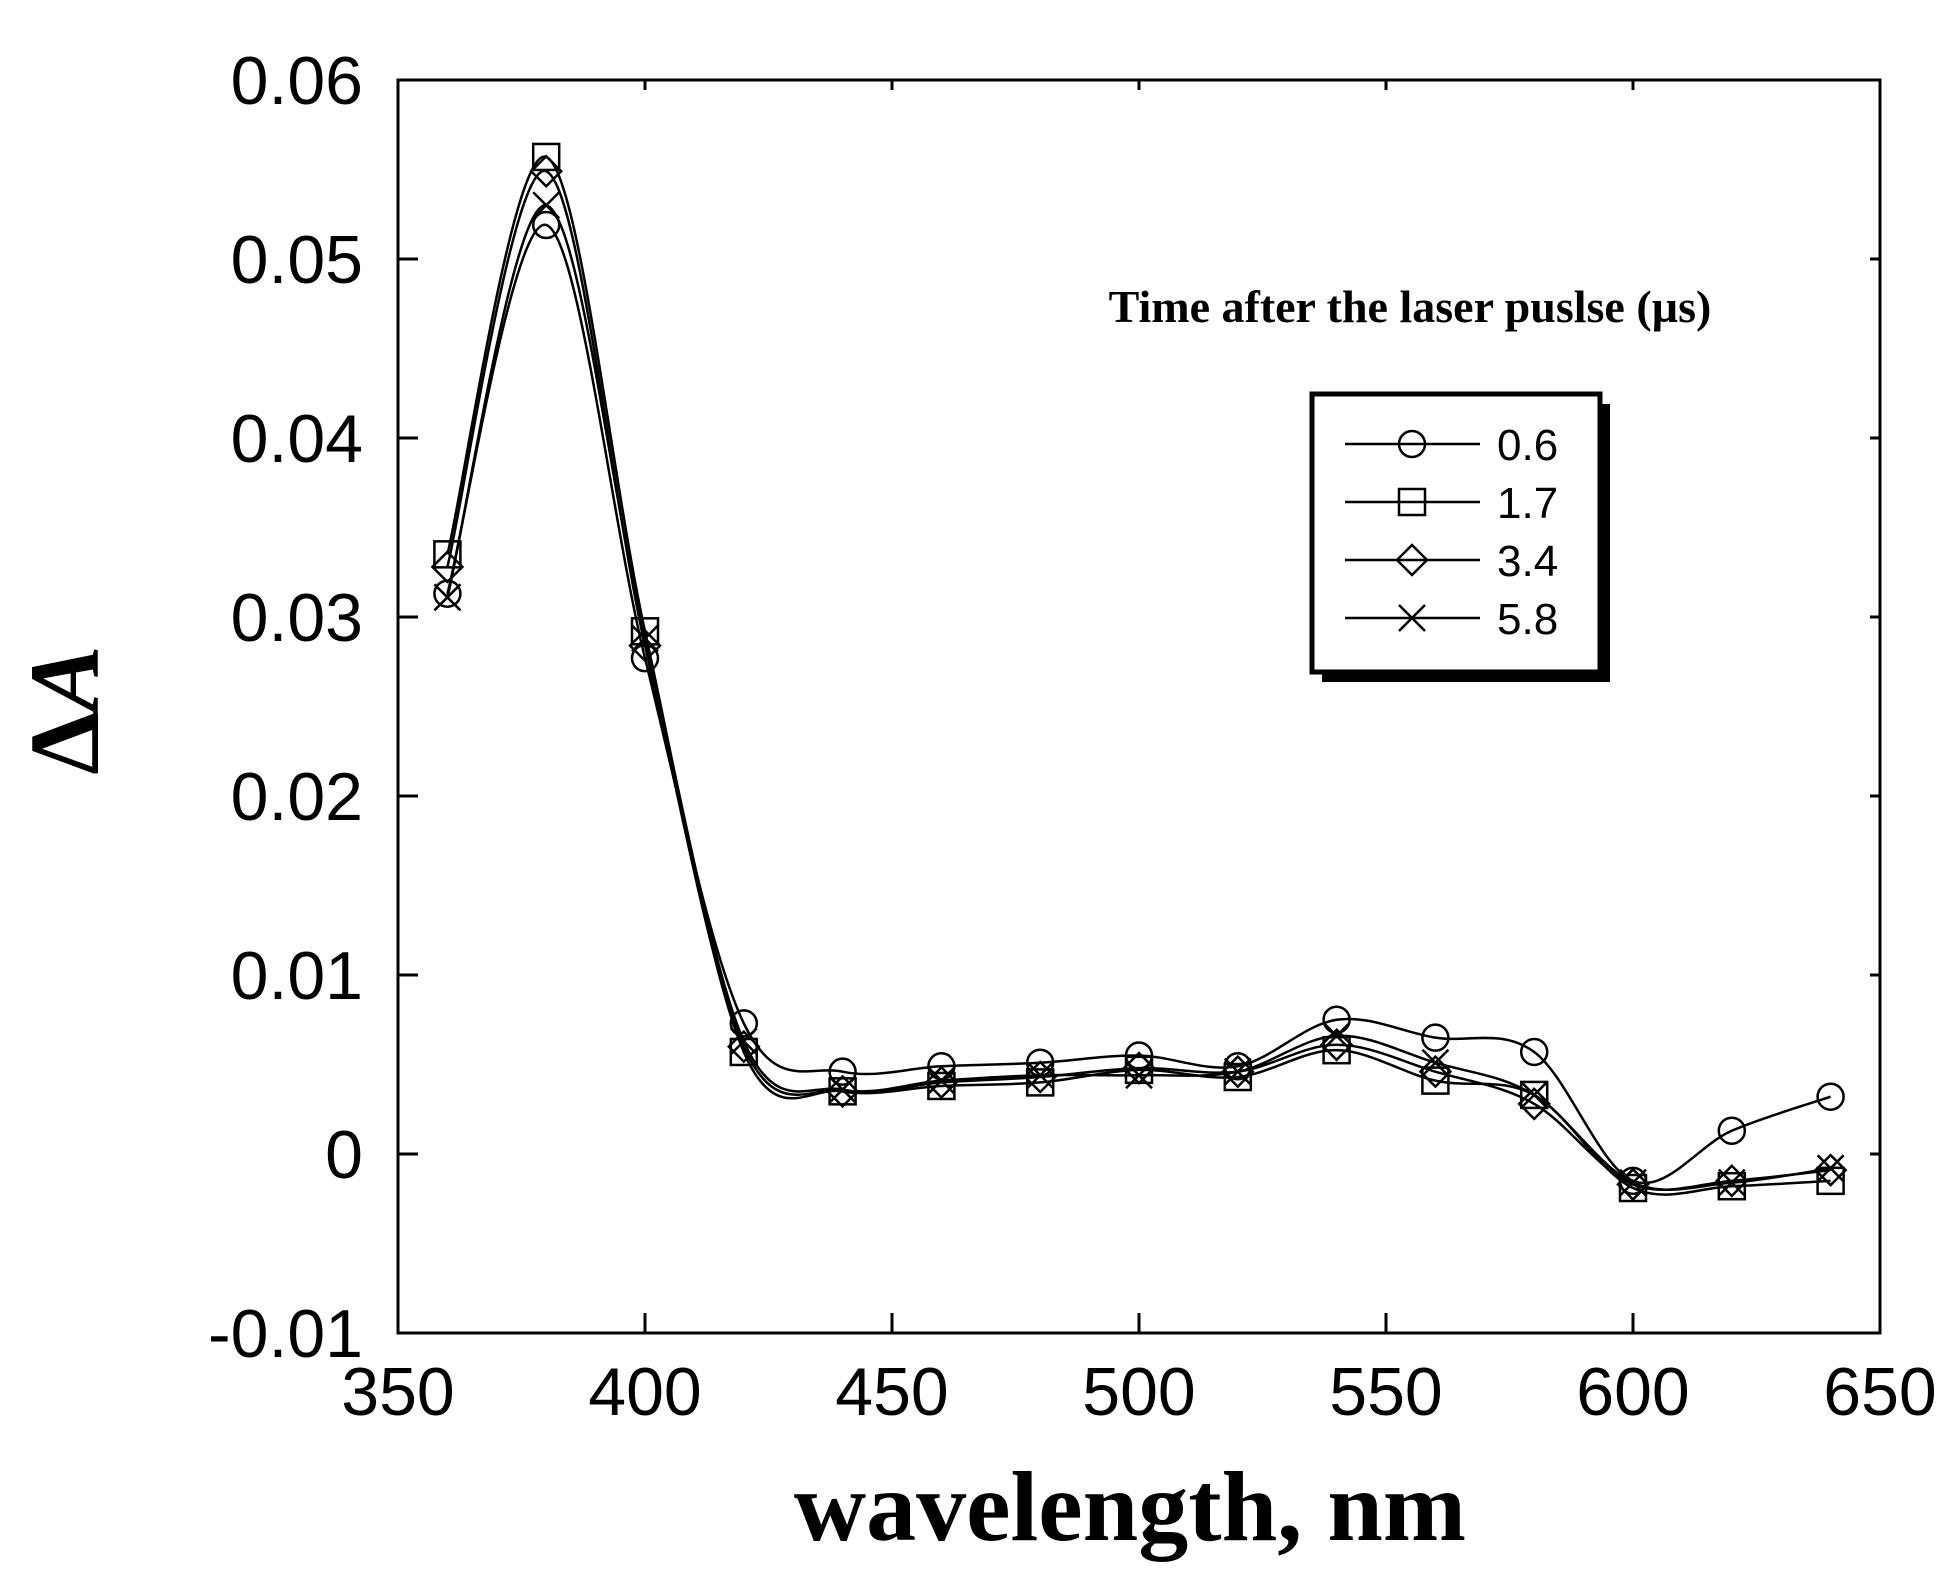  Describe the element at coordinates (644, 1392) in the screenshot. I see `x-tick-label: 400` at that location.